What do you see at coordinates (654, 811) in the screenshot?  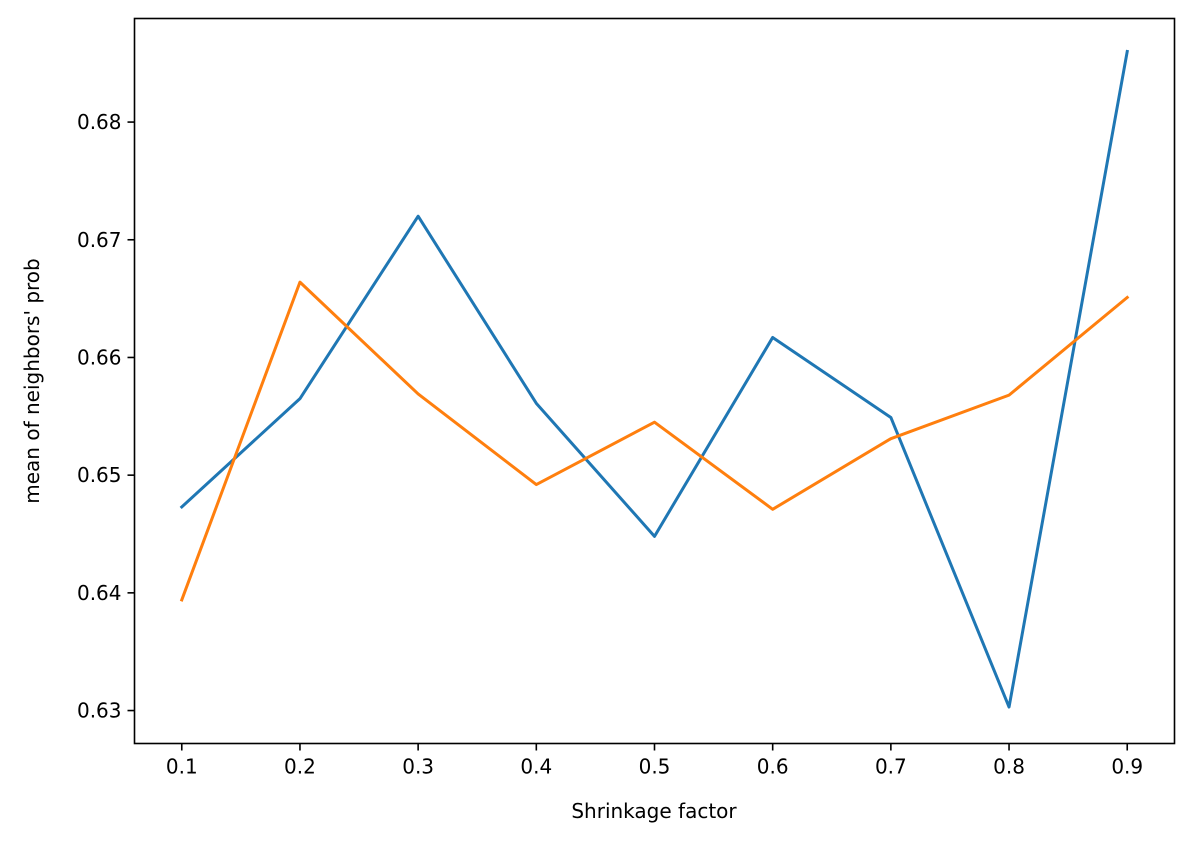 I see `x-axis-label: Shrinkage factor` at bounding box center [654, 811].